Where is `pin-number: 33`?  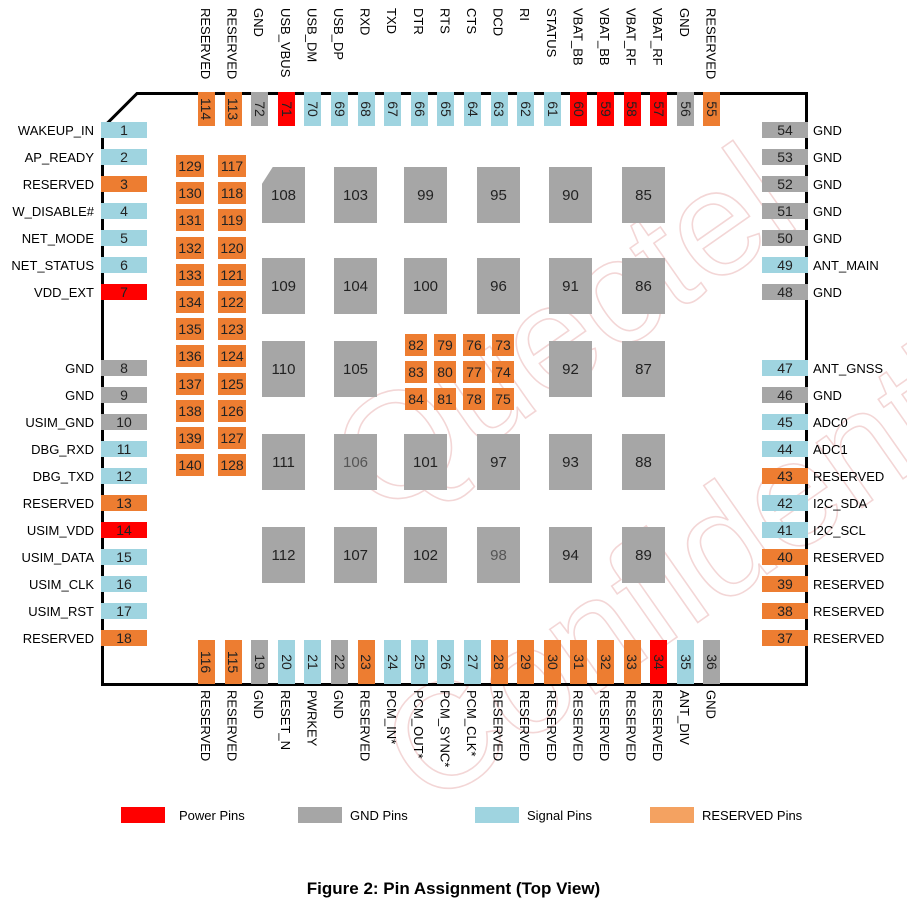
pin-number: 33 is located at coordinates (632, 662).